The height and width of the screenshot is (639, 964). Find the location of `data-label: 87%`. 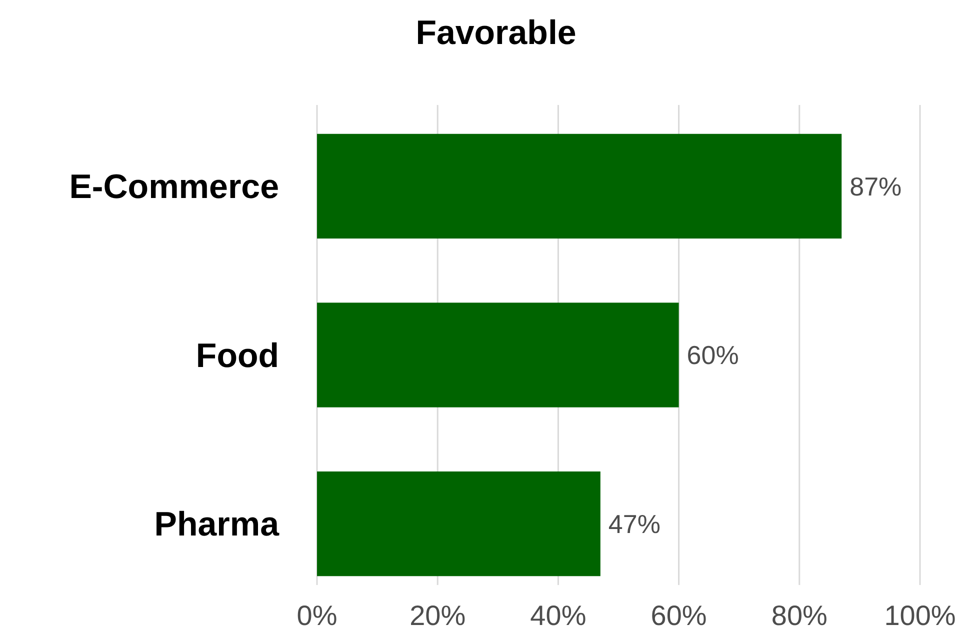

data-label: 87% is located at coordinates (876, 186).